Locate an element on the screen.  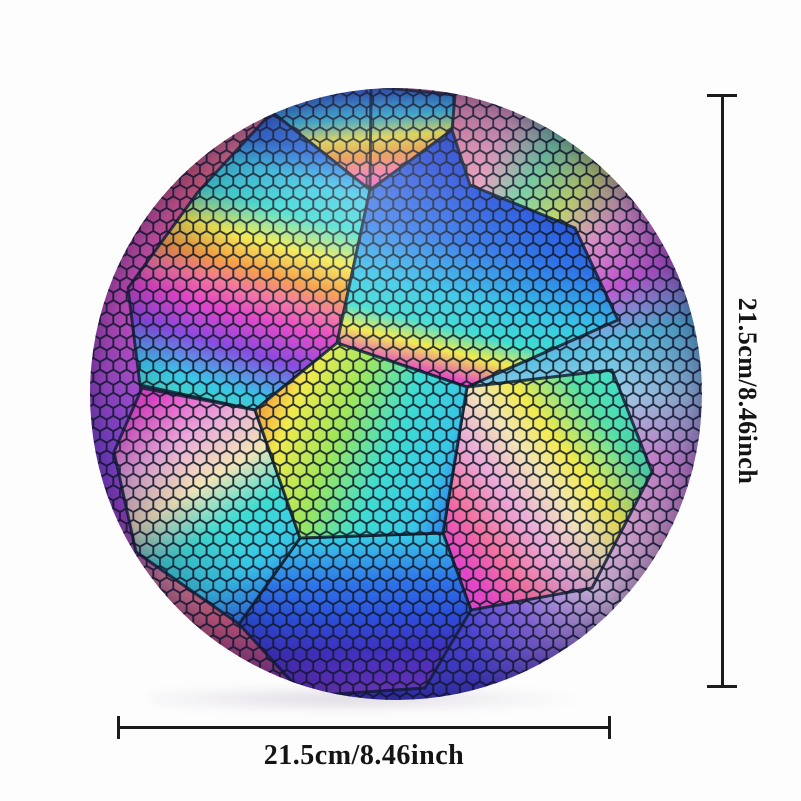
height-dimension-label: 21.5cm/8.46inch is located at coordinates (747, 391).